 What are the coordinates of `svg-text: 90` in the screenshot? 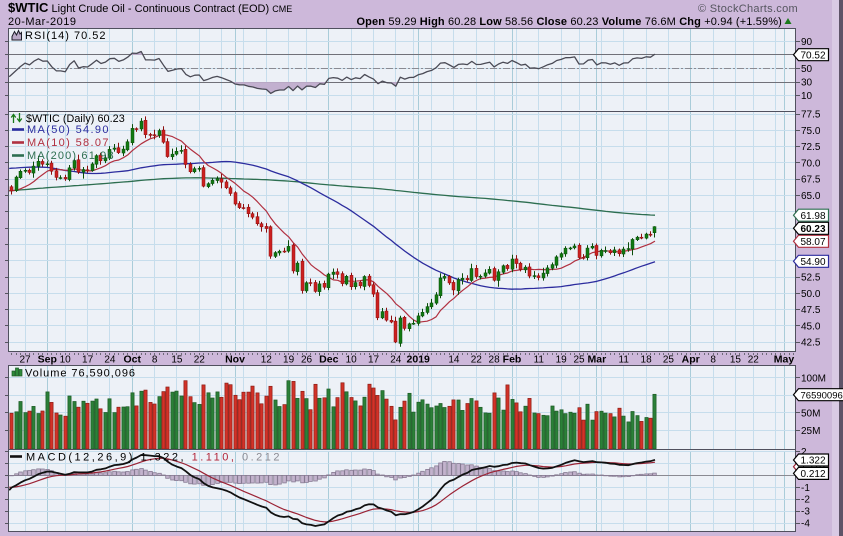 It's located at (807, 42).